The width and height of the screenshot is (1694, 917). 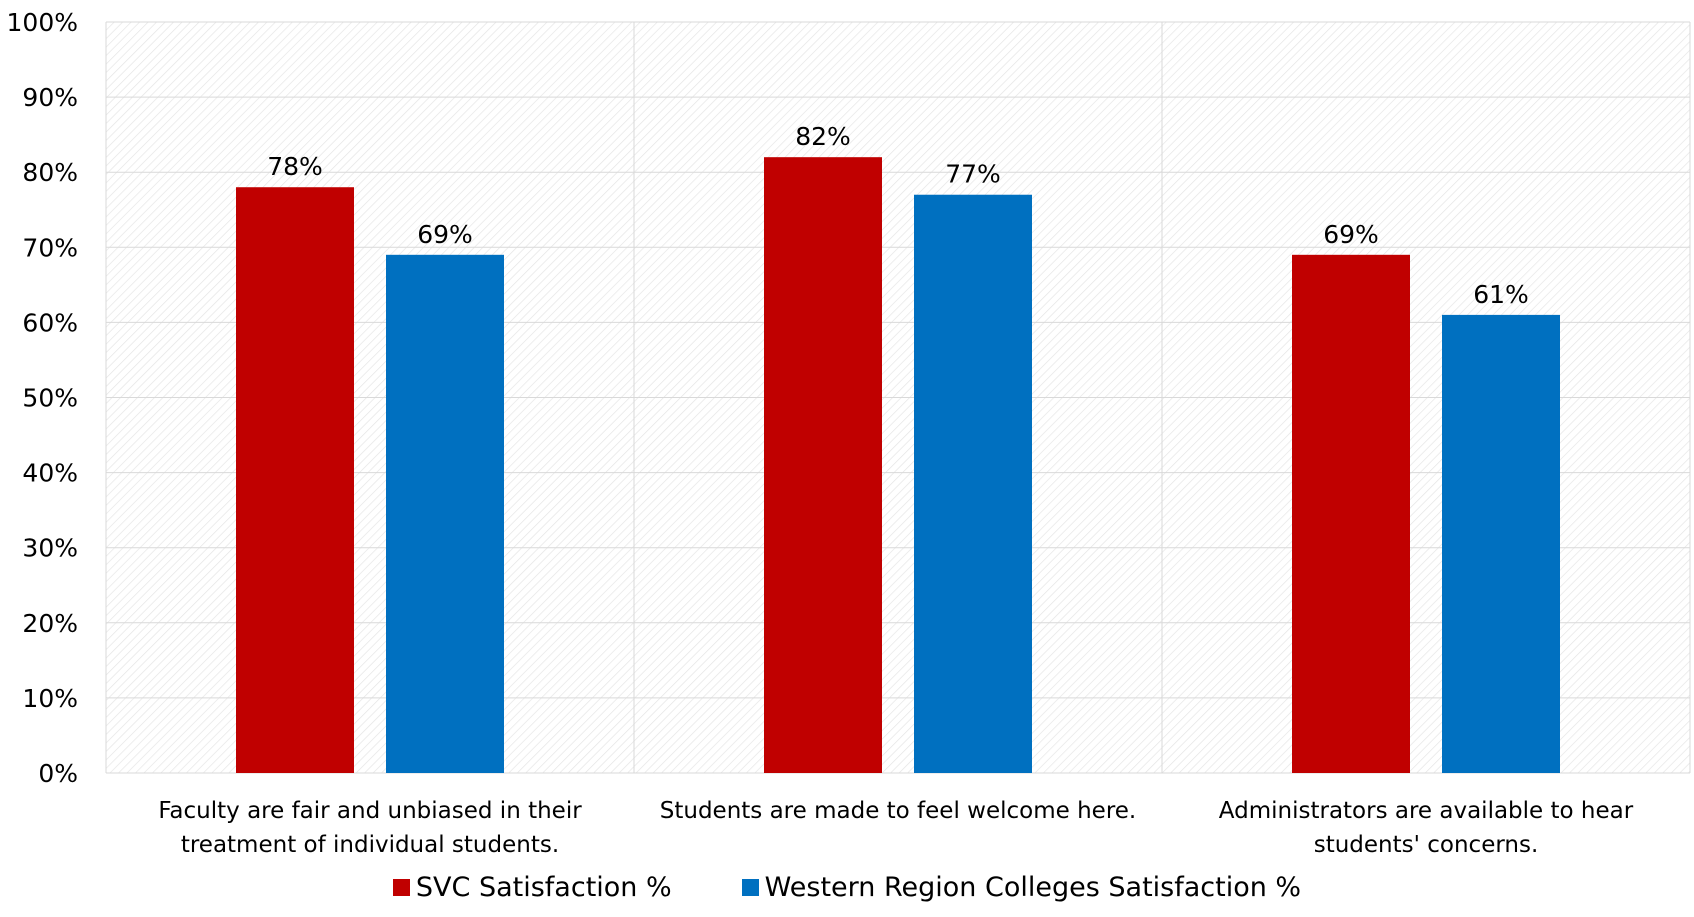 I want to click on y-tick-label: 90%, so click(x=50, y=97).